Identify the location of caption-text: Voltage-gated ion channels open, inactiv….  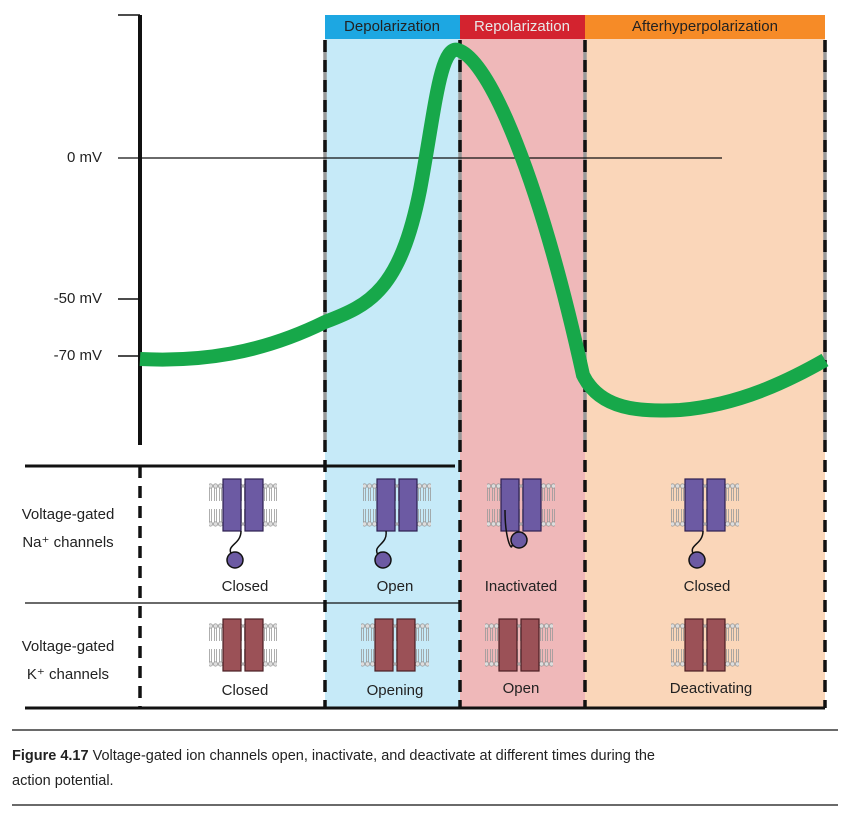
(374, 756).